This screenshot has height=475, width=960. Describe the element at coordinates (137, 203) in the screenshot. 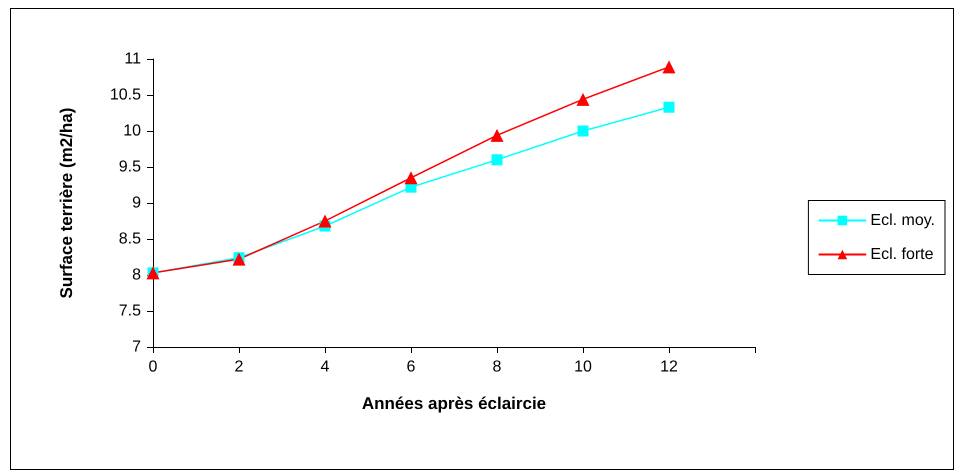

I see `y-tick-label: 9` at that location.